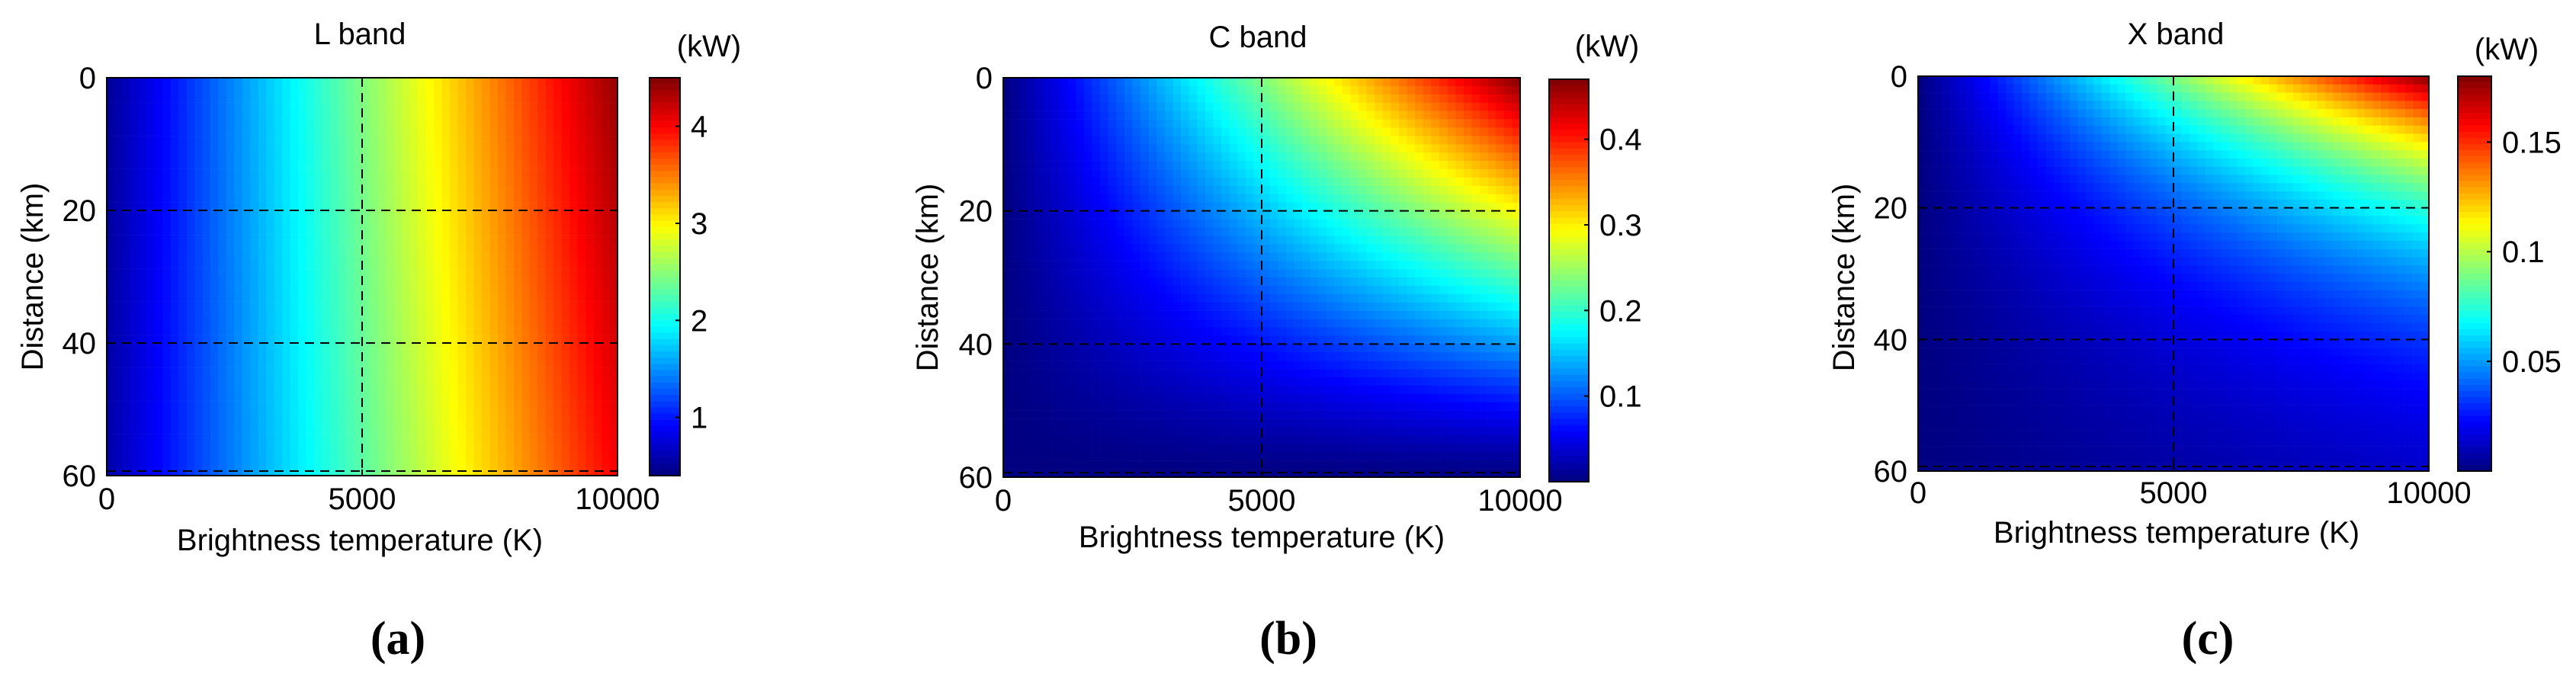  I want to click on x-axis-label: Brightness temperature (K), so click(360, 540).